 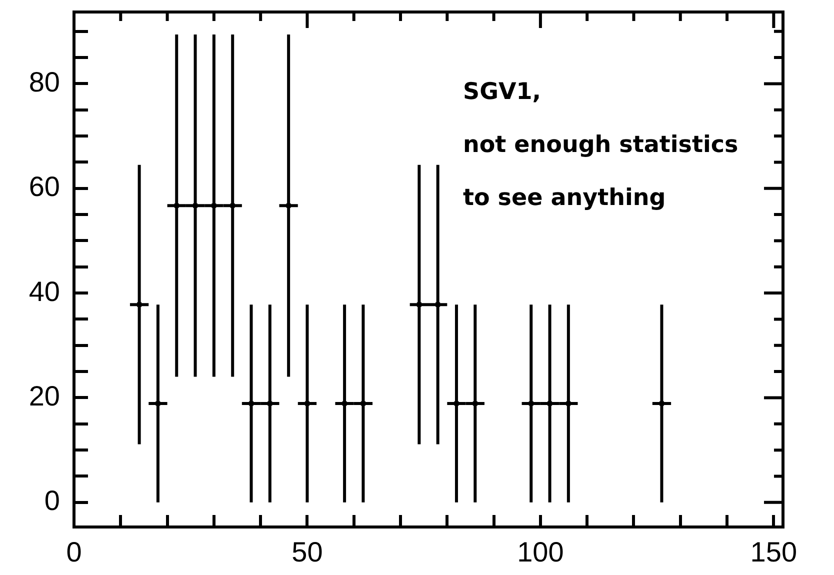 I want to click on y-tick-label: 20, so click(x=44, y=396).